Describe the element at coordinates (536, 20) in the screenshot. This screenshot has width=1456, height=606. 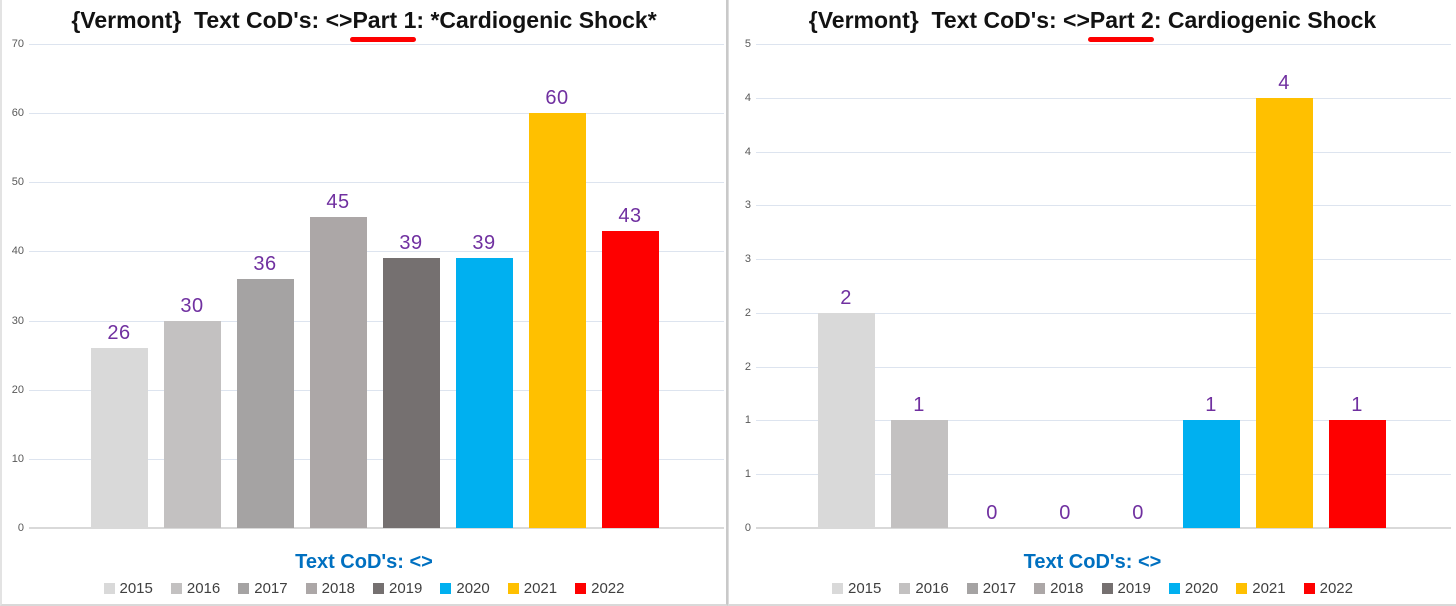
I see `chart-title-suffix: : *Cardiogenic Shock*` at that location.